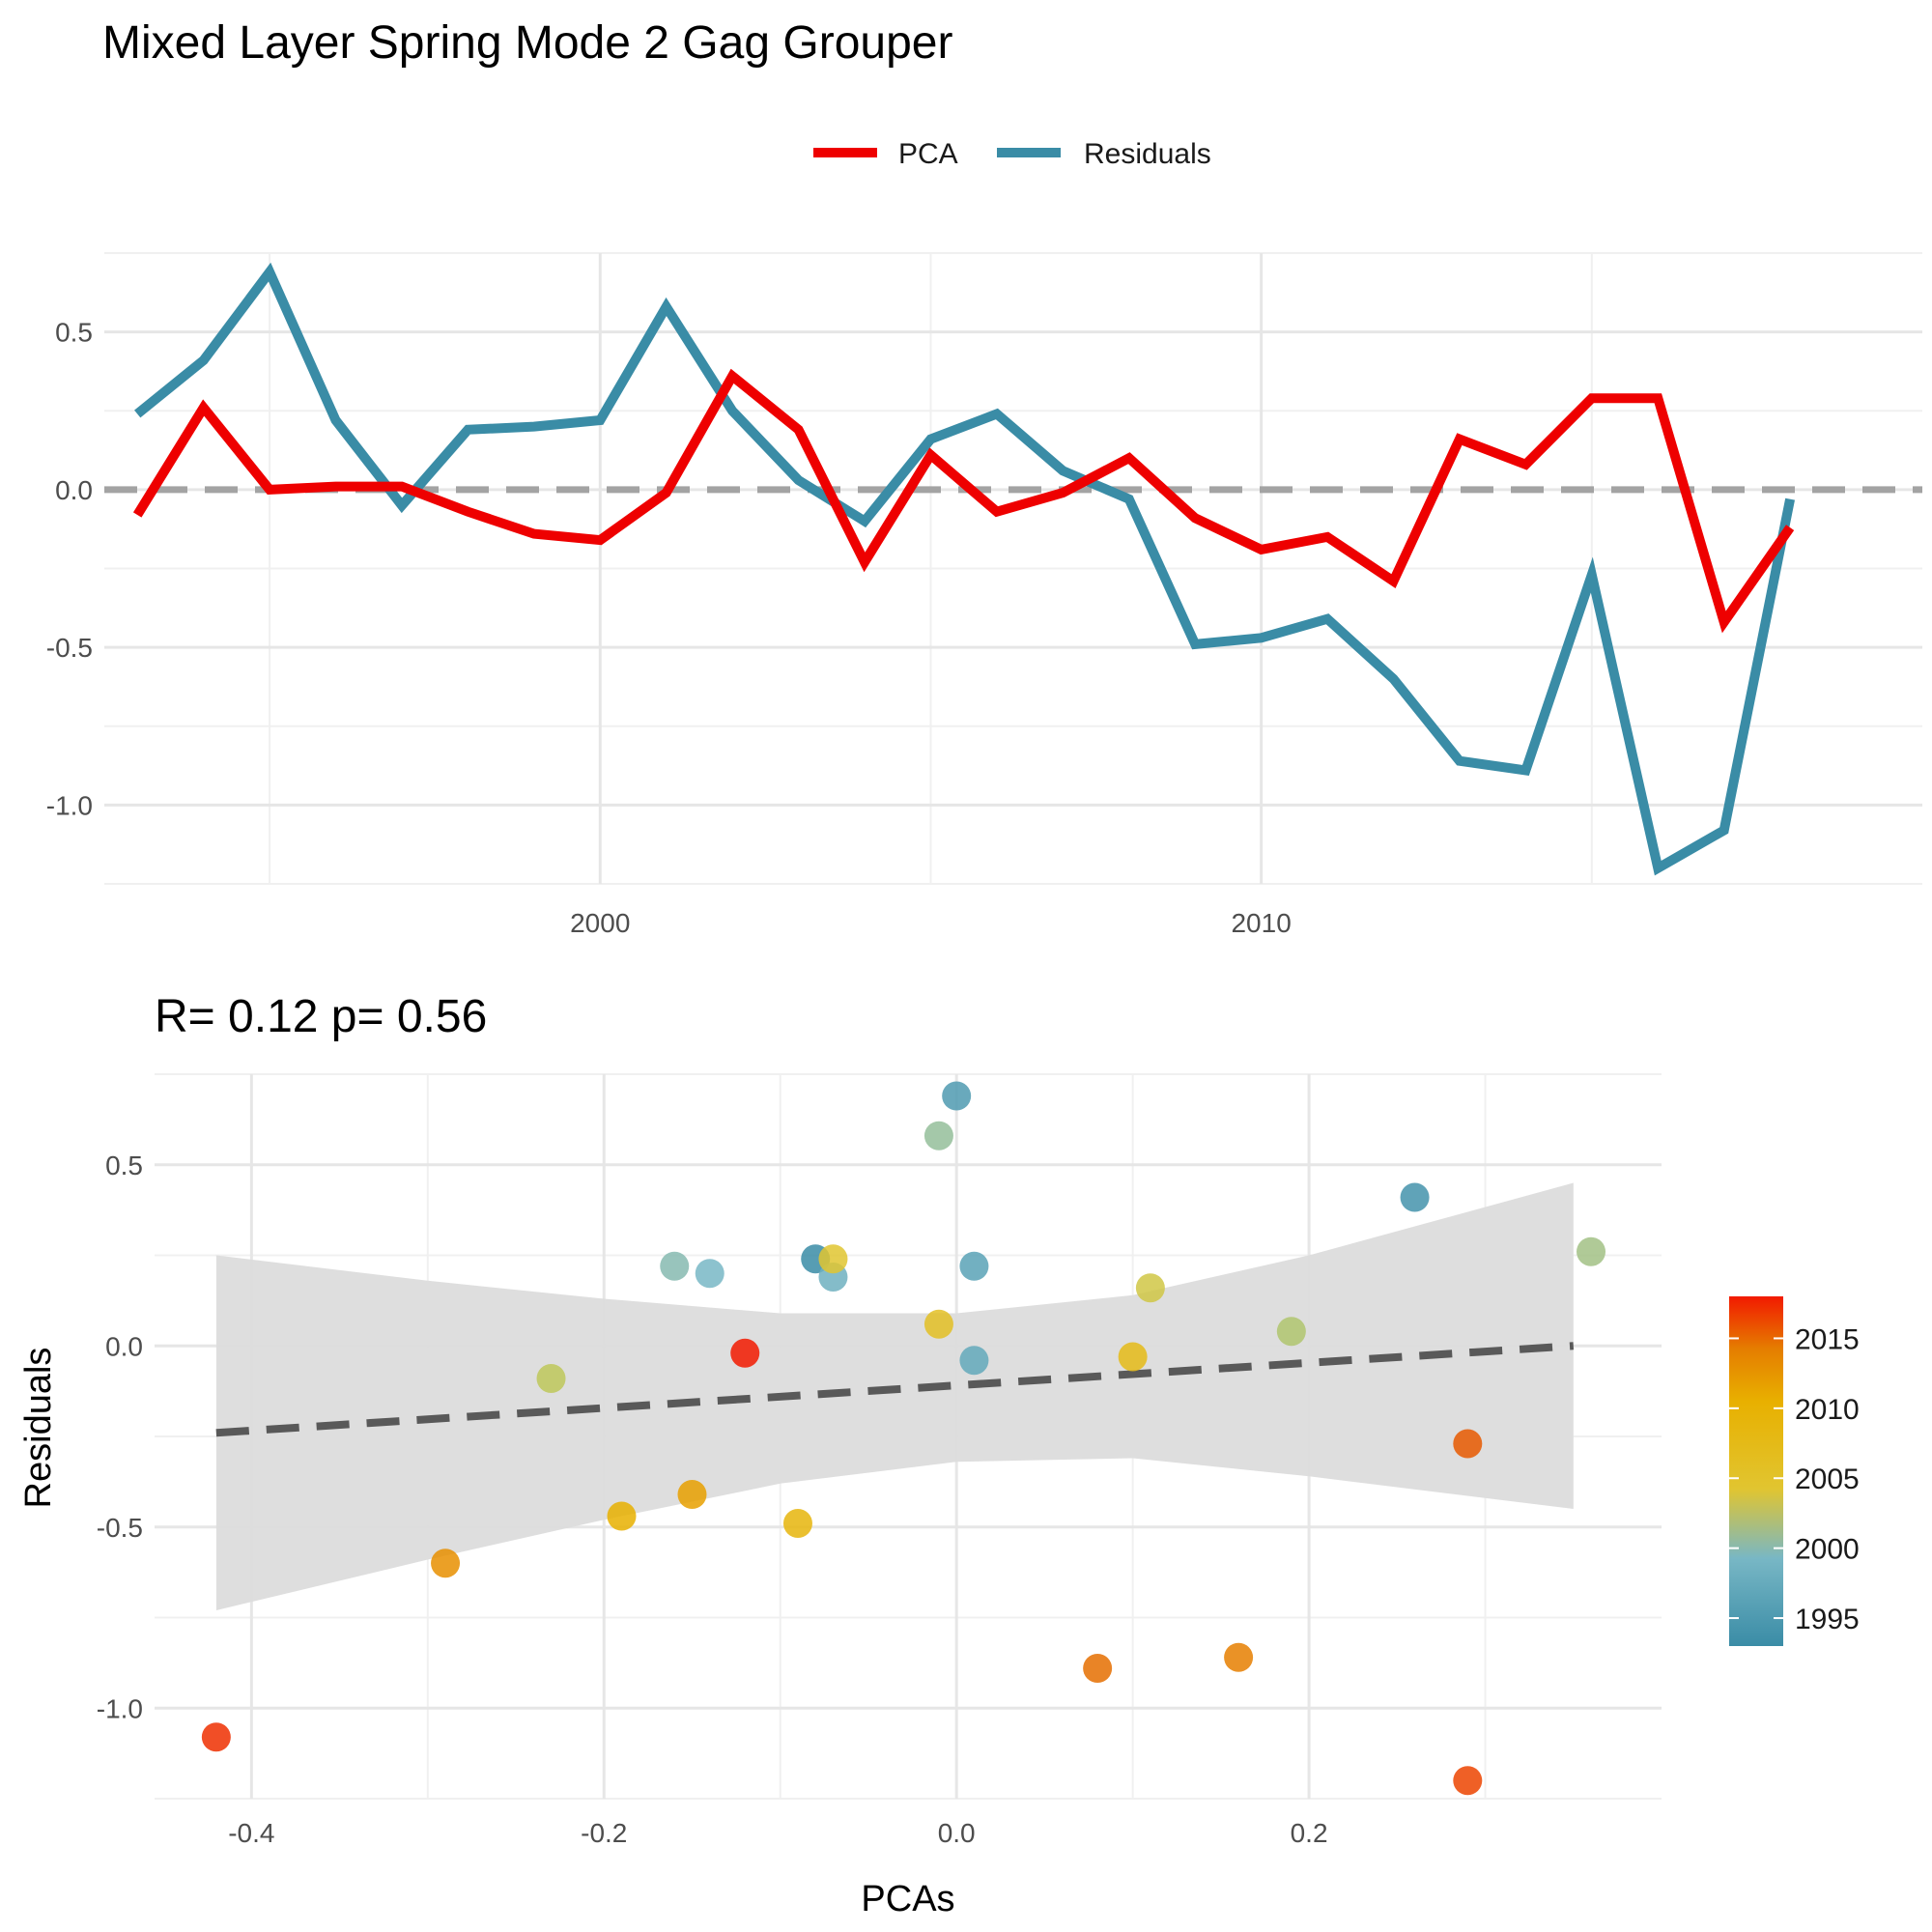 Image resolution: width=1932 pixels, height=1932 pixels. I want to click on x-tick-label: 0.2, so click(1309, 1833).